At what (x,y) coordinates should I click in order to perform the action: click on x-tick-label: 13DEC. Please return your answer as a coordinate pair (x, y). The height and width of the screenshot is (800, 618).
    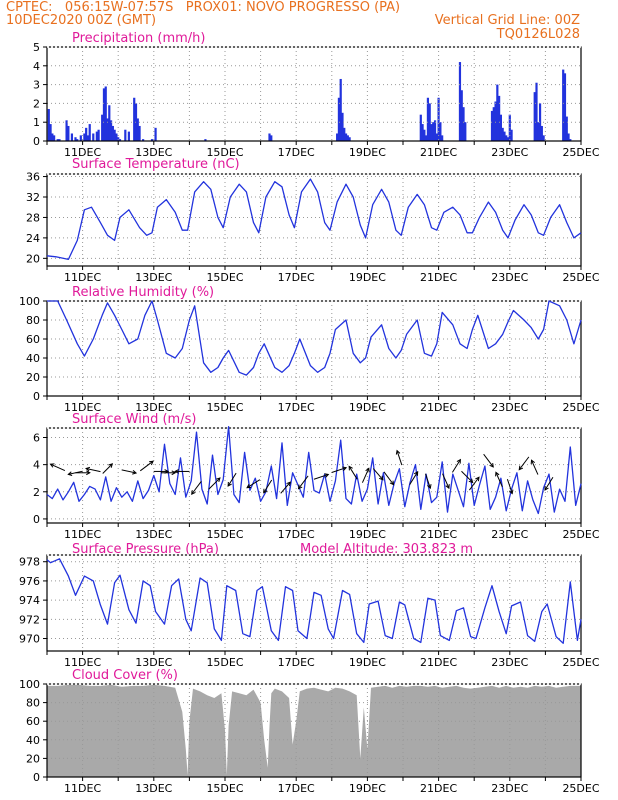
    Looking at the image, I should click on (153, 534).